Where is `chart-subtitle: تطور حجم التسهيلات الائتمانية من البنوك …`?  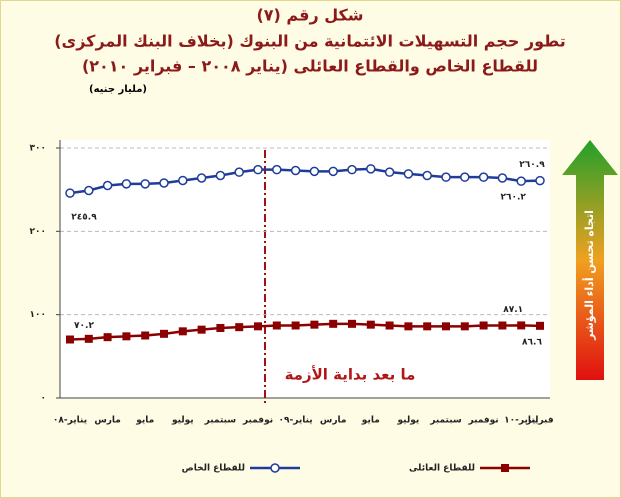 chart-subtitle: تطور حجم التسهيلات الائتمانية من البنوك … is located at coordinates (310, 41).